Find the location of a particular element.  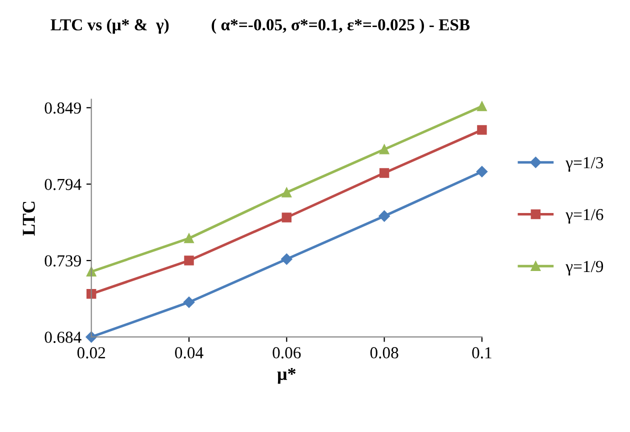

legend-label: γ=1/3 is located at coordinates (585, 164).